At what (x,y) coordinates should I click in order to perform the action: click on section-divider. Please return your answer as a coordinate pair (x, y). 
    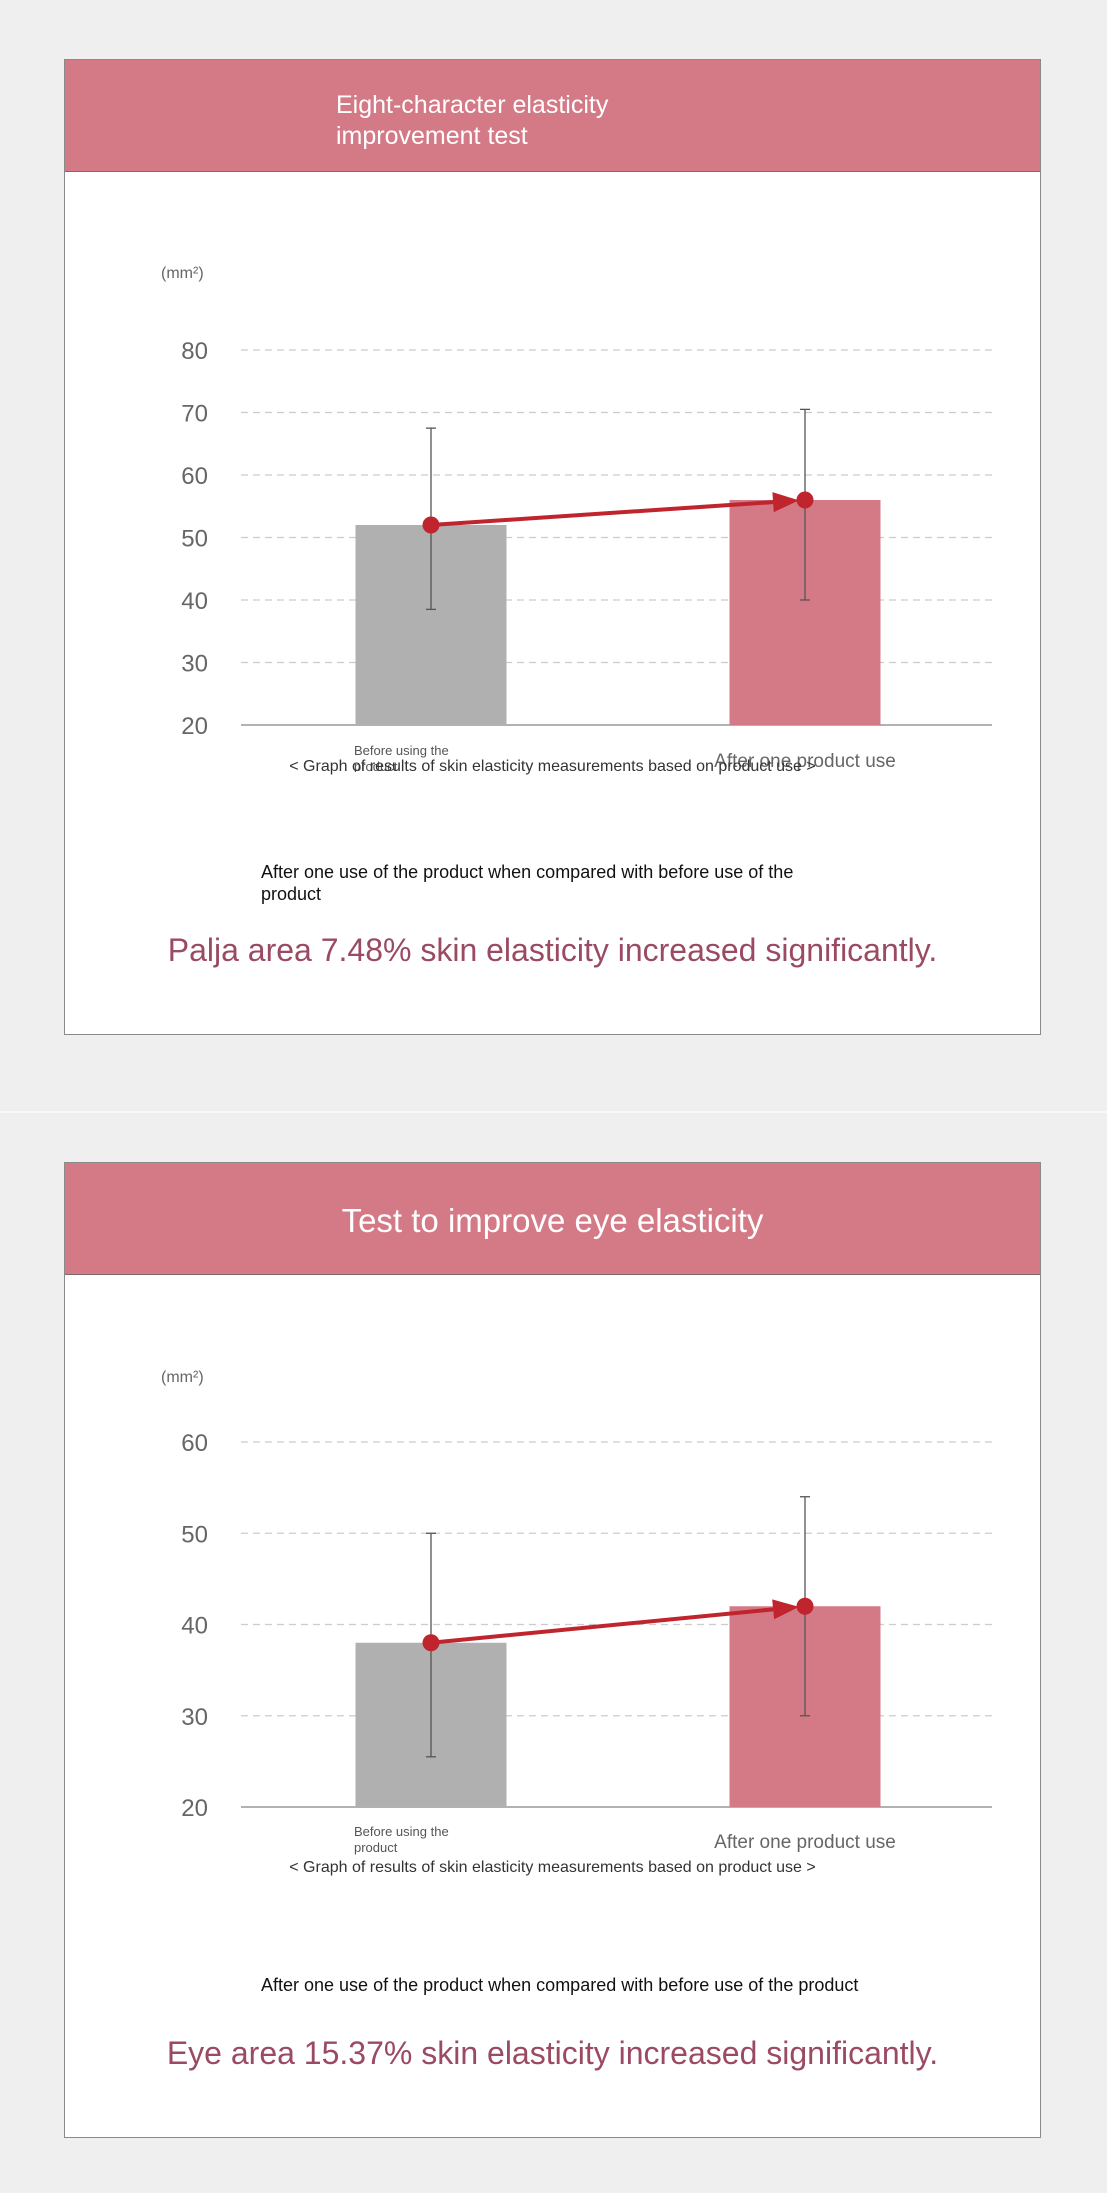
    Looking at the image, I should click on (553, 1112).